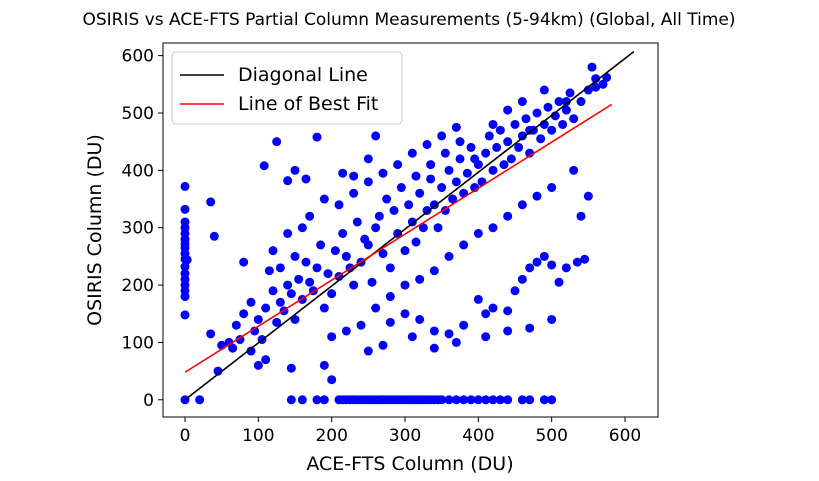  I want to click on y-tick-label: 100, so click(138, 343).